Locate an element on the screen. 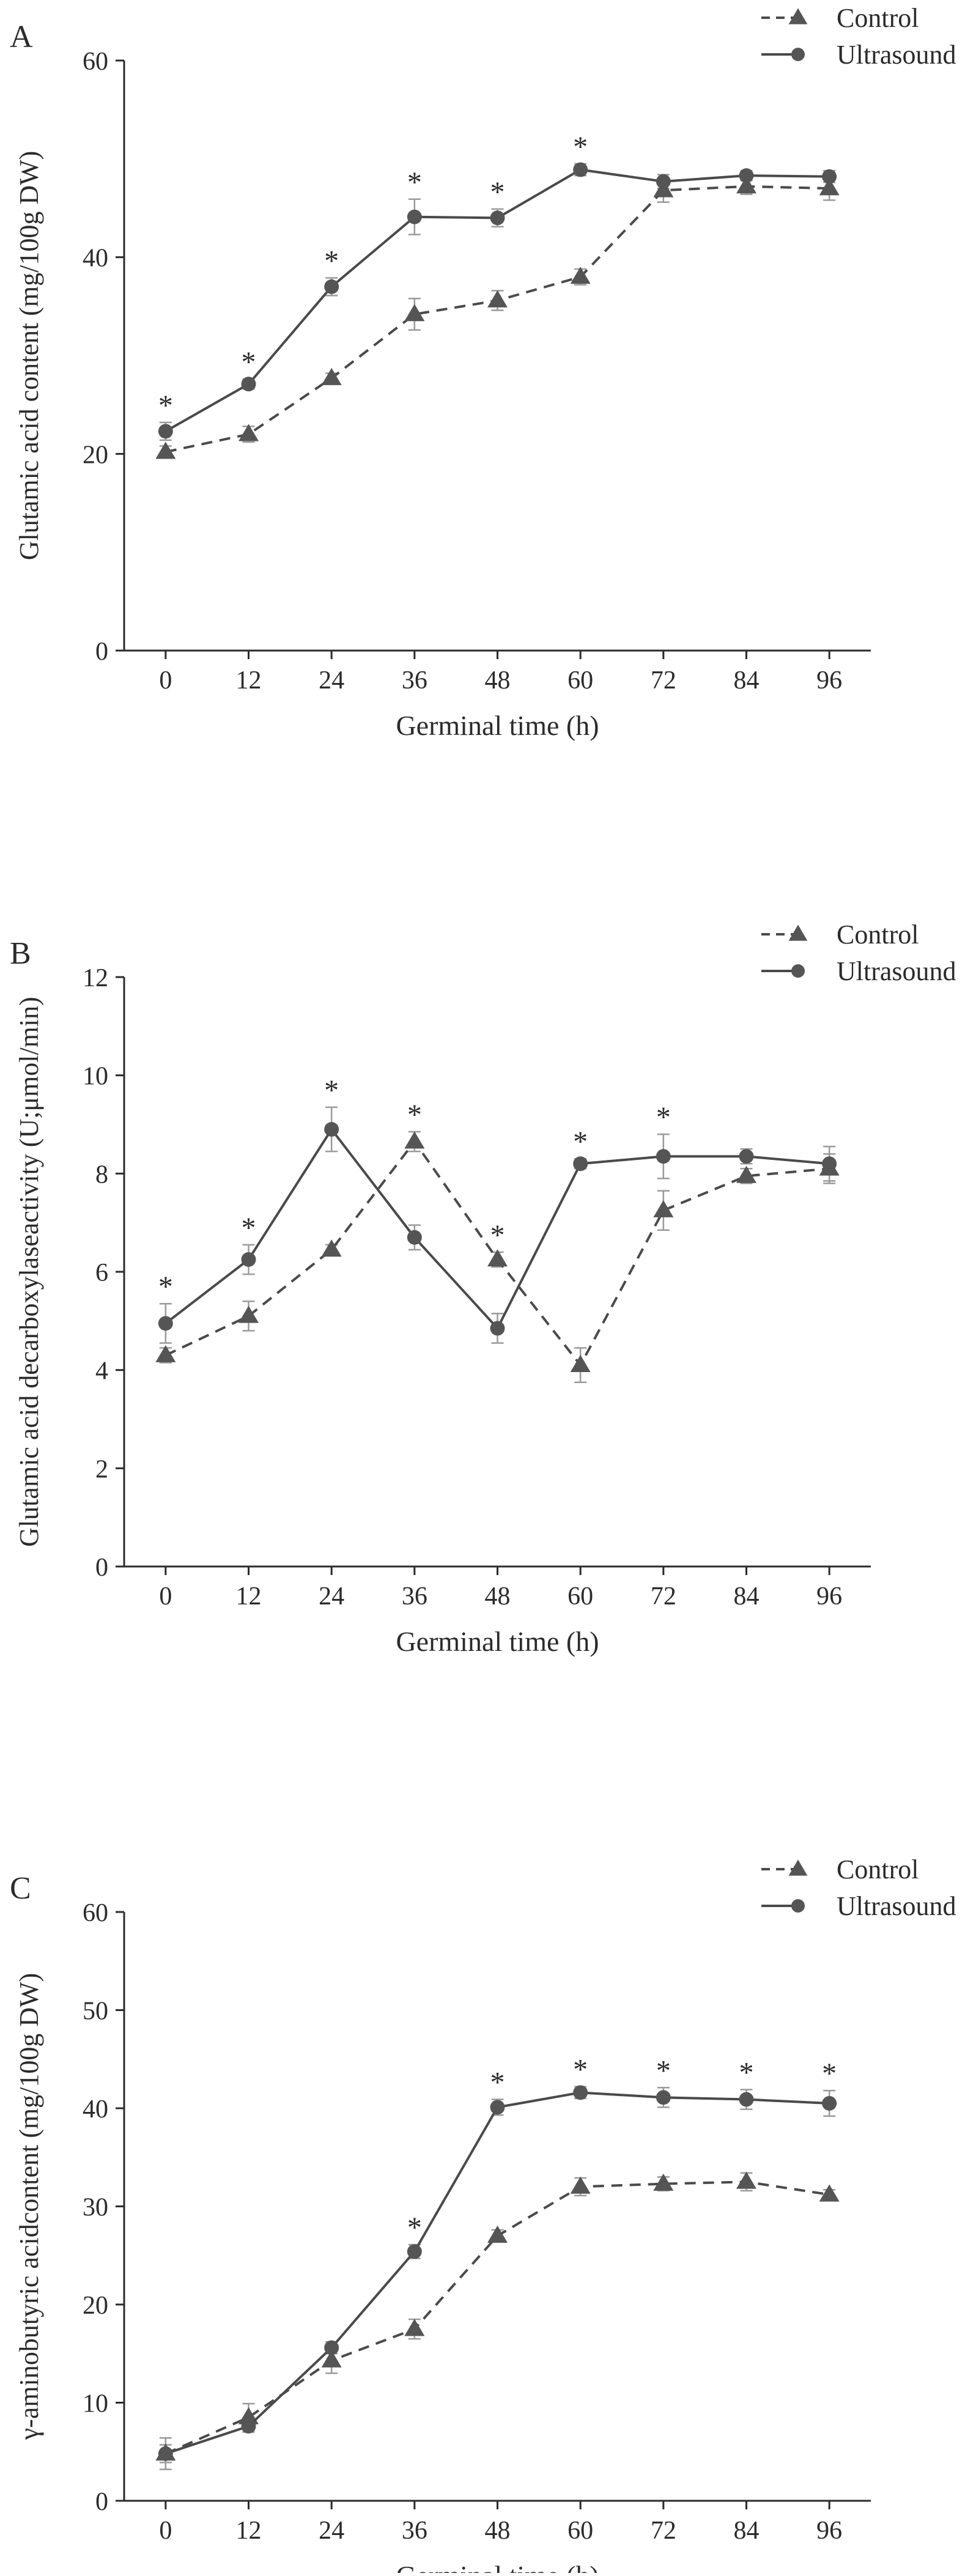  error-bars-control-c is located at coordinates (497, 2321).